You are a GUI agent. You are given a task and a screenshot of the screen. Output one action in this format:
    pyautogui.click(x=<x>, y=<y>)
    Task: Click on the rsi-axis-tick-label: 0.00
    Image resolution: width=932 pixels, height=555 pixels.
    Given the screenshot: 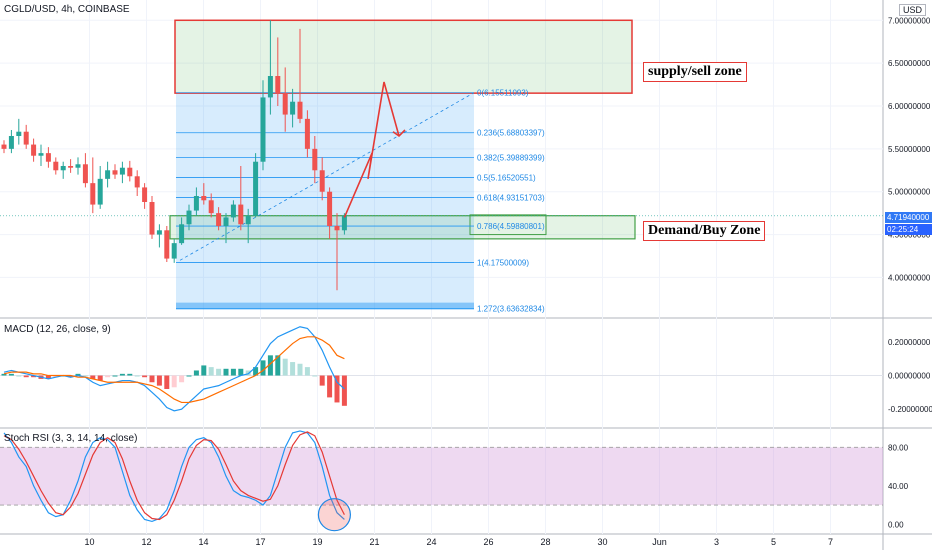 What is the action you would take?
    pyautogui.click(x=896, y=524)
    